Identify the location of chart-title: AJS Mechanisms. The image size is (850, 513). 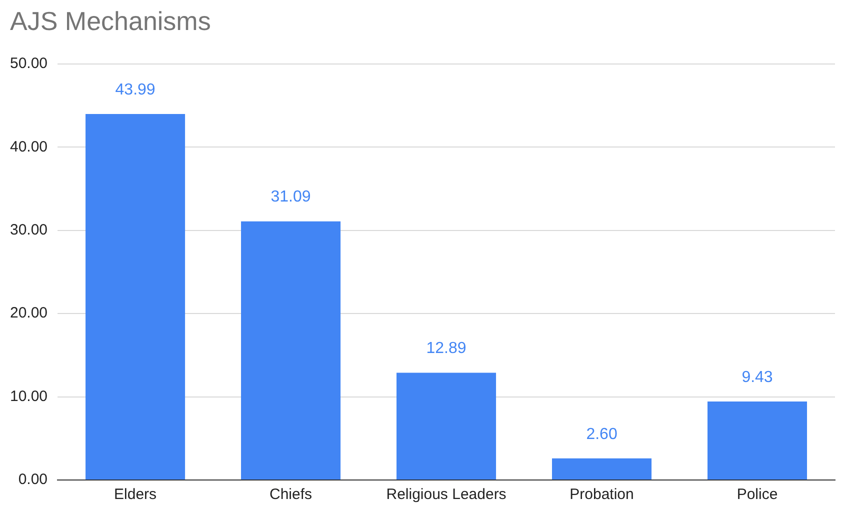
(110, 21).